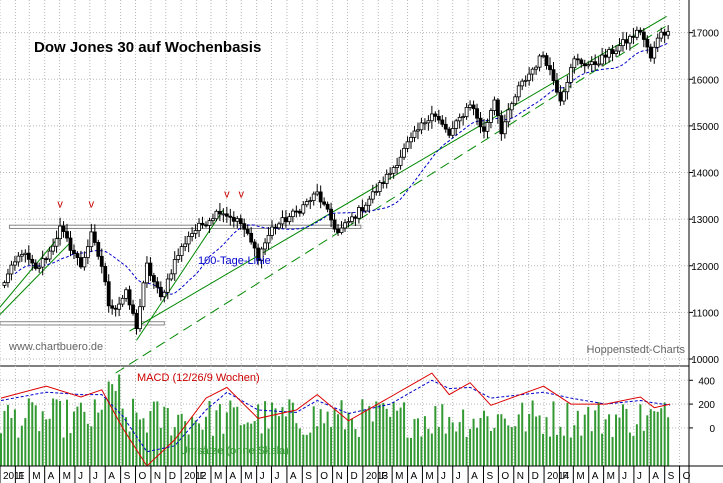 The height and width of the screenshot is (483, 723). What do you see at coordinates (55, 347) in the screenshot?
I see `source-label: www.chartbuero.de` at bounding box center [55, 347].